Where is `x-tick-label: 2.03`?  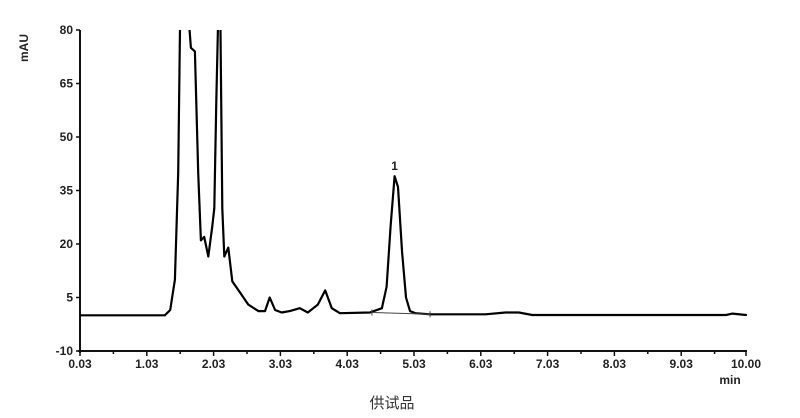
x-tick-label: 2.03 is located at coordinates (214, 364).